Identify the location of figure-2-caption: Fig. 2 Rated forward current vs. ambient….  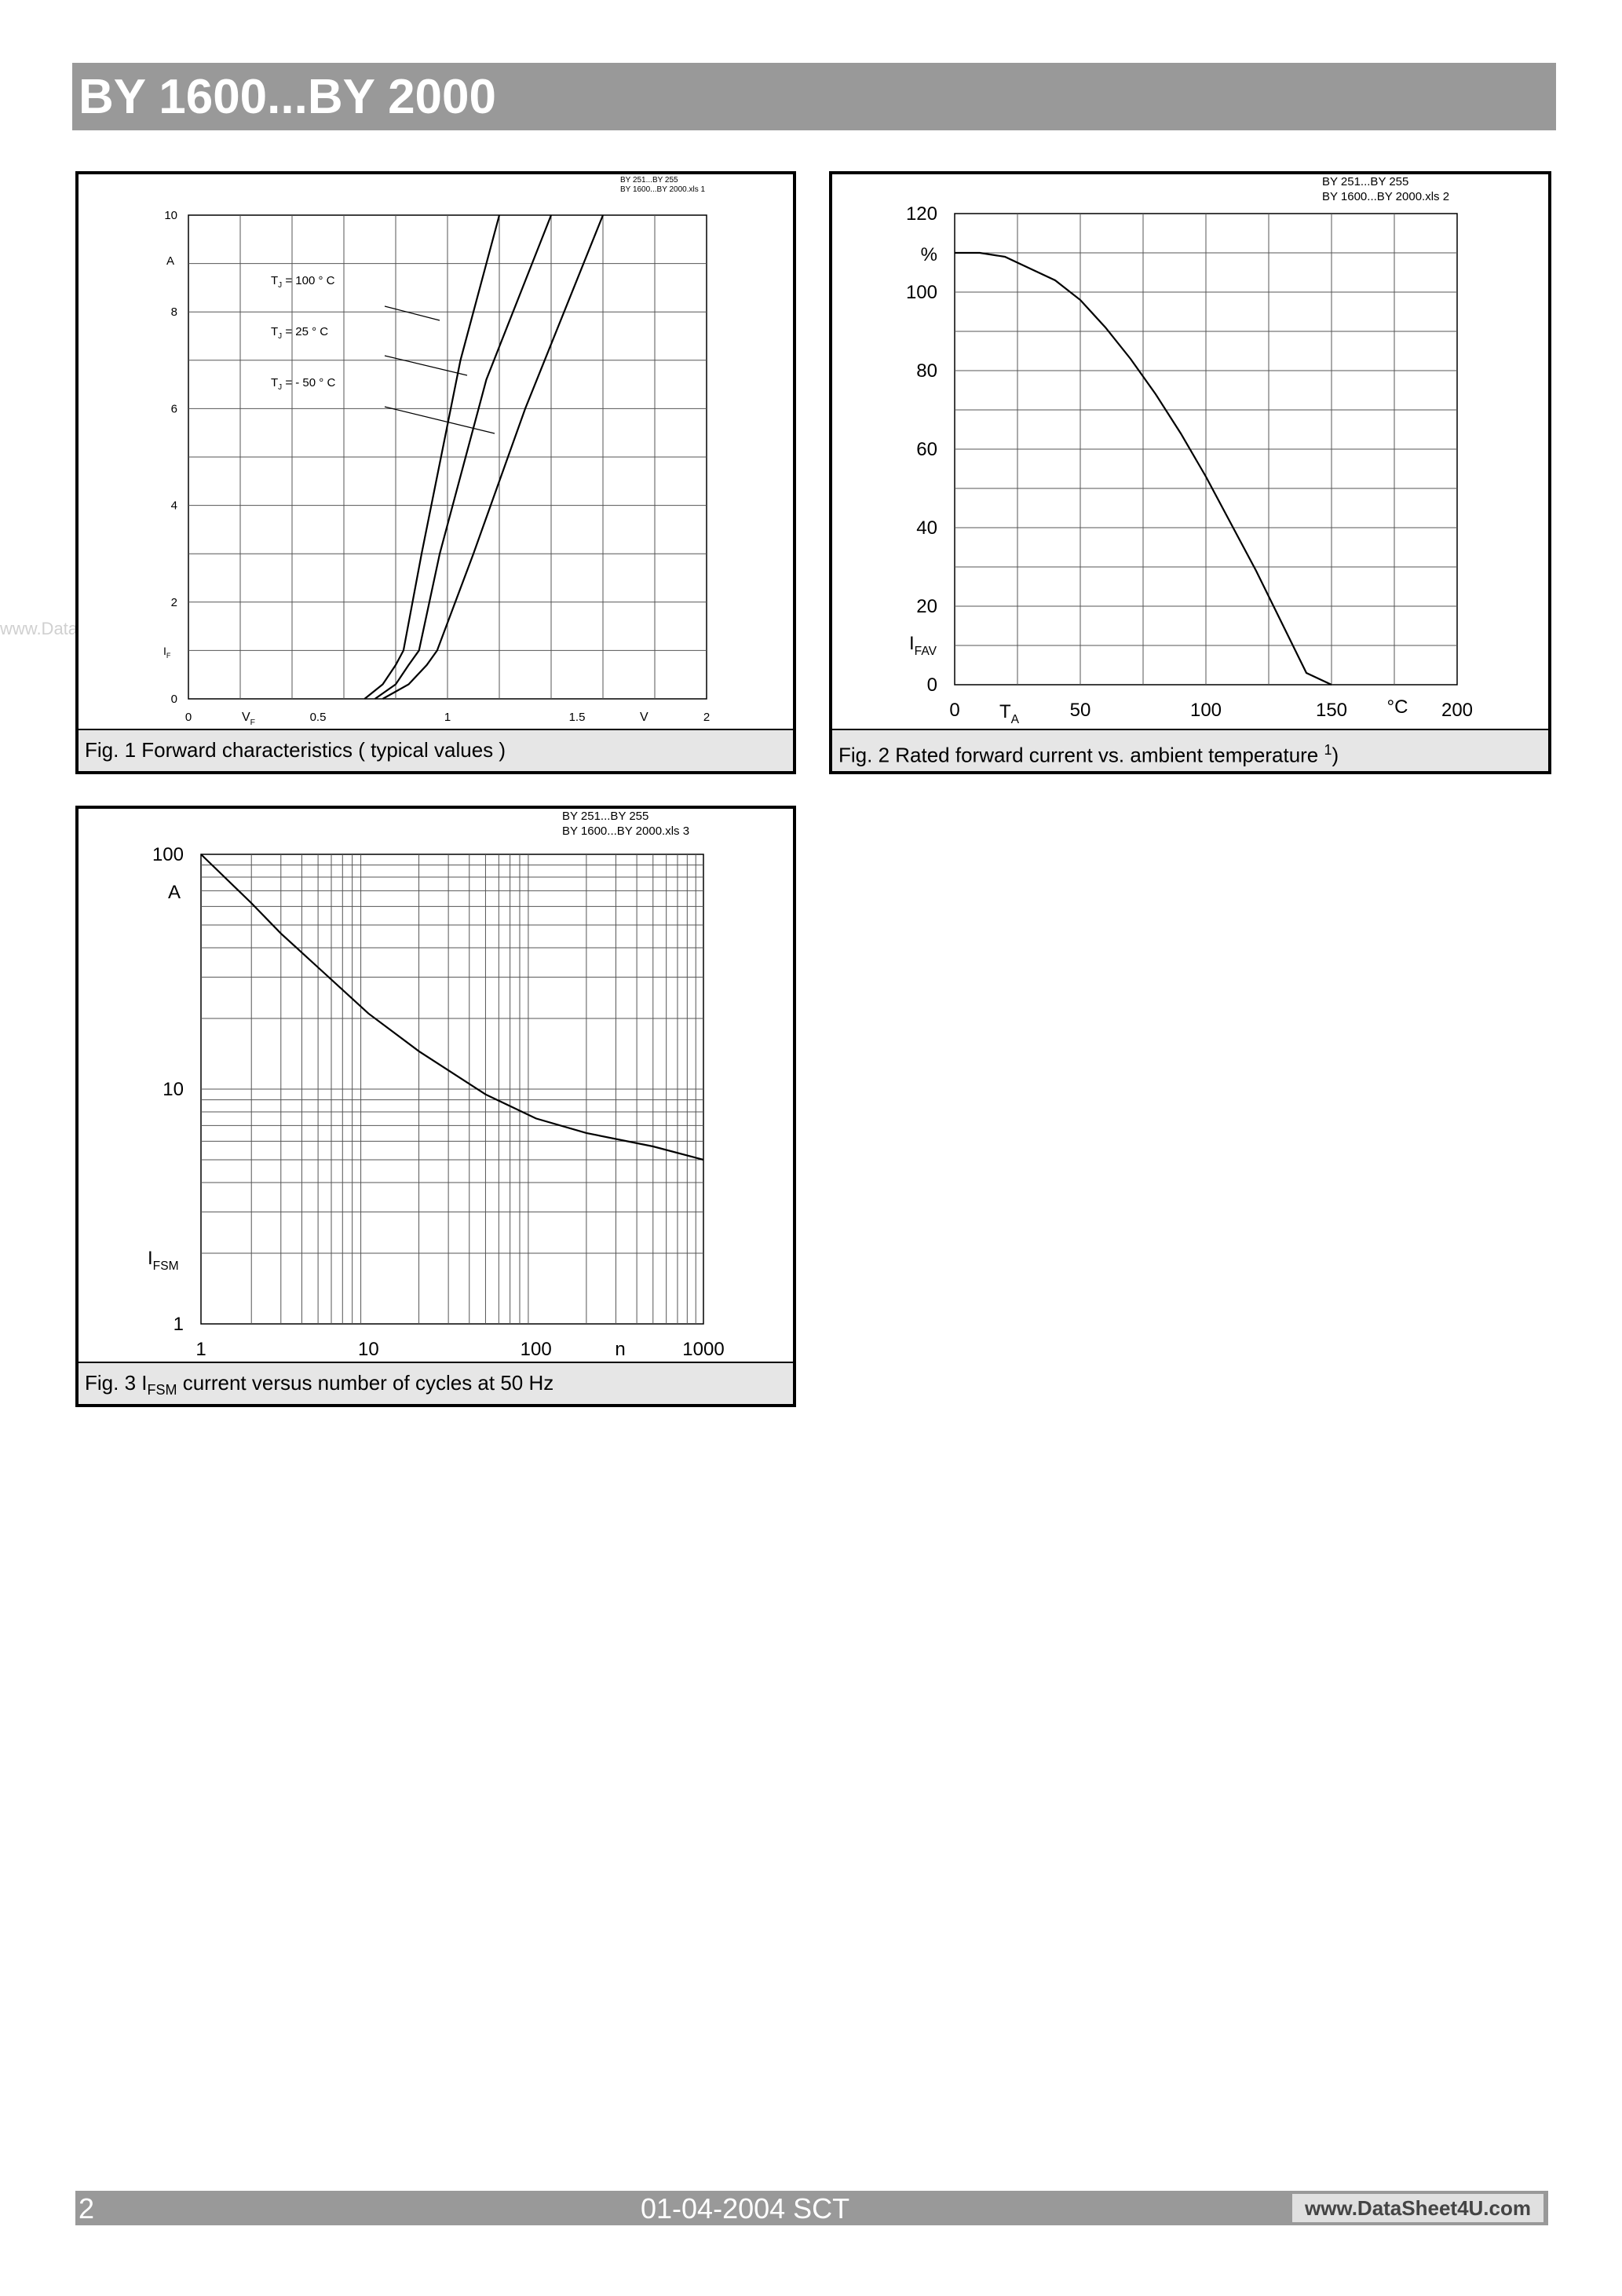
(1190, 750).